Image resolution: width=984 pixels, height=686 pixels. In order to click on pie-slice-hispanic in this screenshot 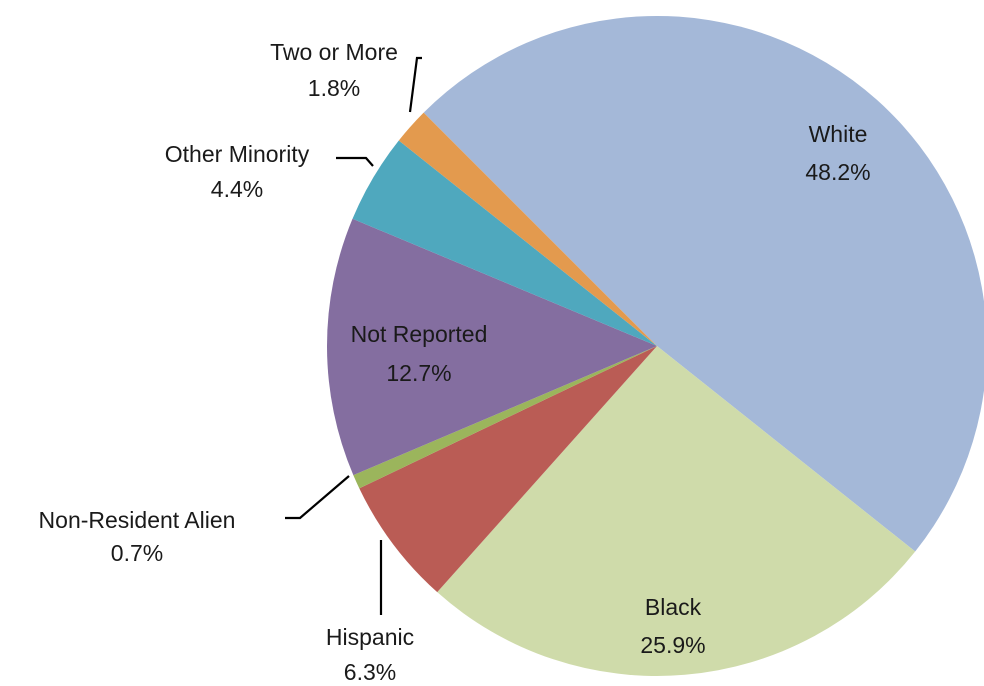, I will do `click(508, 469)`.